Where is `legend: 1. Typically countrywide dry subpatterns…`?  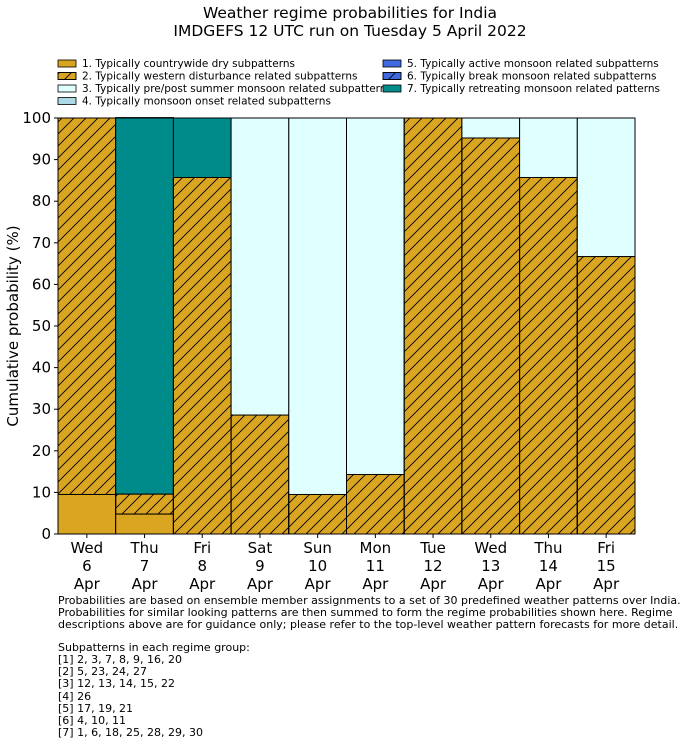
legend: 1. Typically countrywide dry subpatterns… is located at coordinates (358, 83).